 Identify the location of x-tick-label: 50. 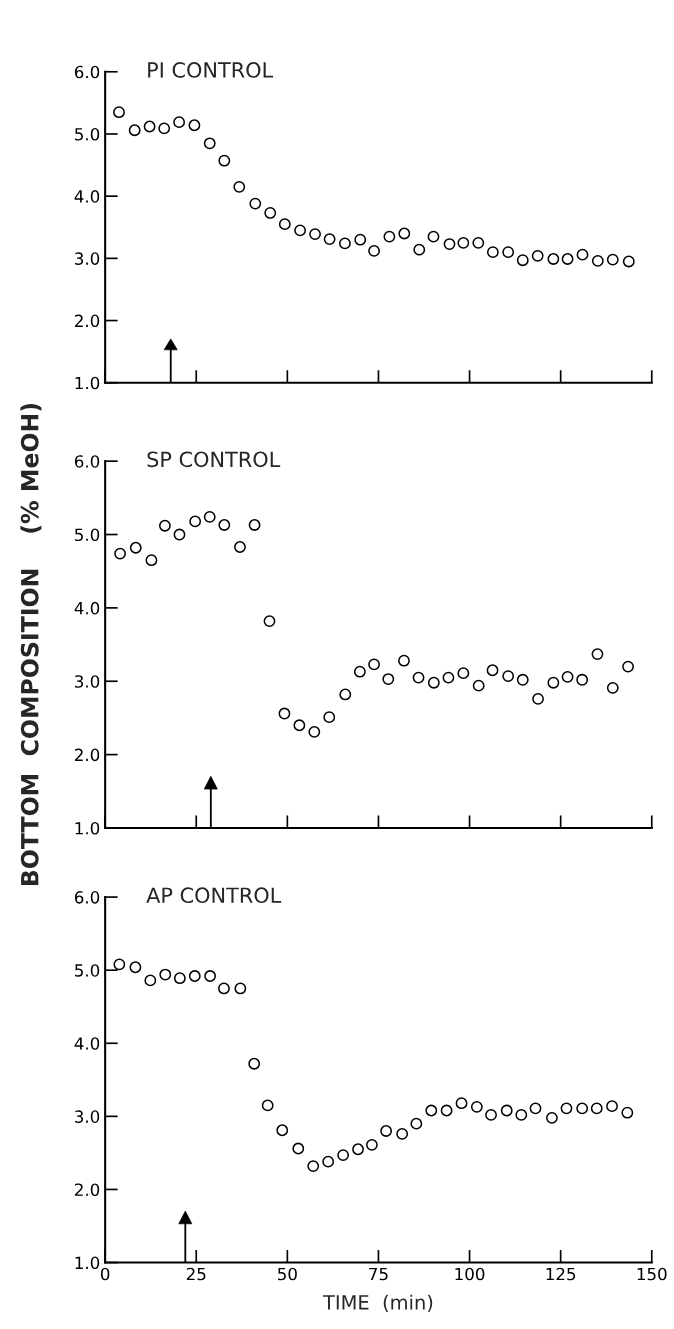
(287, 1274).